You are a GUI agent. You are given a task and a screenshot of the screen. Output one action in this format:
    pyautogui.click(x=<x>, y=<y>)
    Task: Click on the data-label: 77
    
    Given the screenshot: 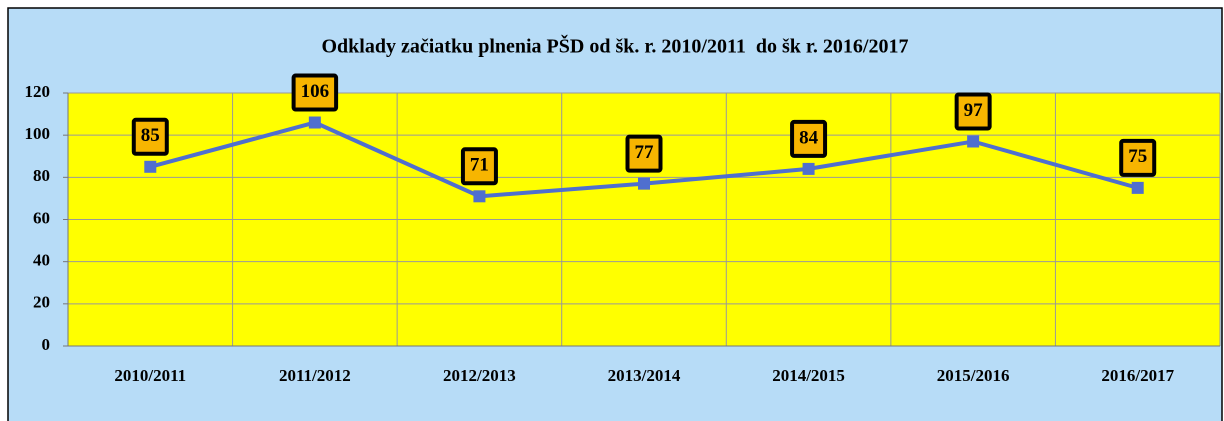 What is the action you would take?
    pyautogui.click(x=645, y=152)
    